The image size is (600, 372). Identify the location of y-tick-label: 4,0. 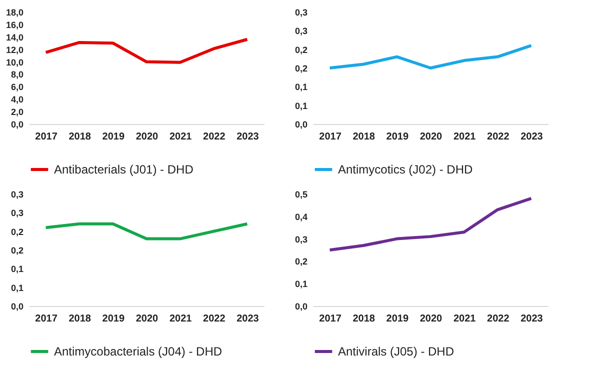
(17, 99).